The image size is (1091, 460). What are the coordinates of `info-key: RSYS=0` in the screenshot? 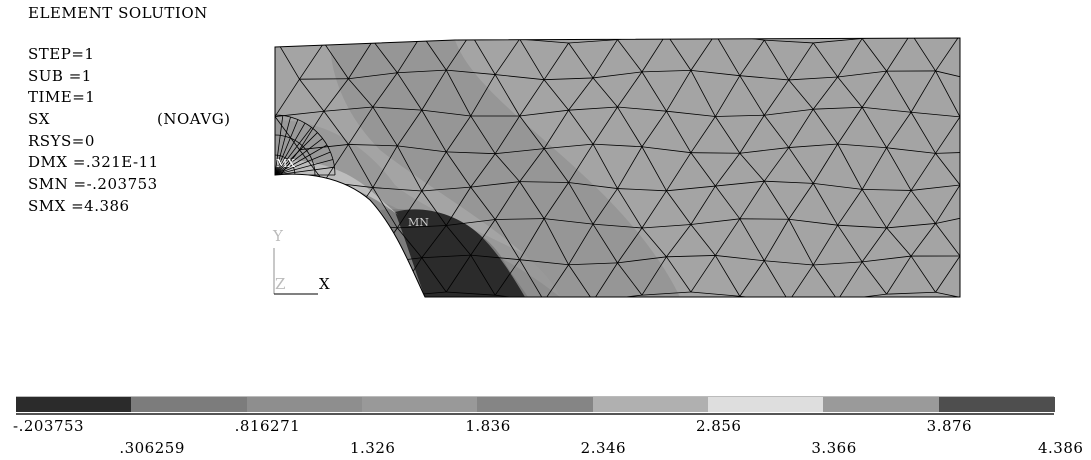 It's located at (61, 140).